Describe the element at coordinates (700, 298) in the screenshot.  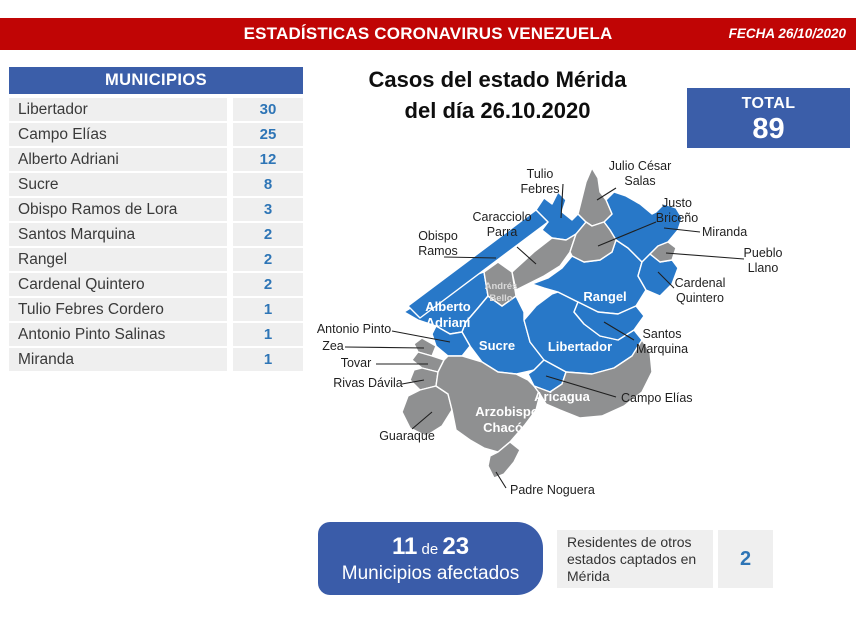
I see `callout-label-cardenal-quintero: Quintero` at that location.